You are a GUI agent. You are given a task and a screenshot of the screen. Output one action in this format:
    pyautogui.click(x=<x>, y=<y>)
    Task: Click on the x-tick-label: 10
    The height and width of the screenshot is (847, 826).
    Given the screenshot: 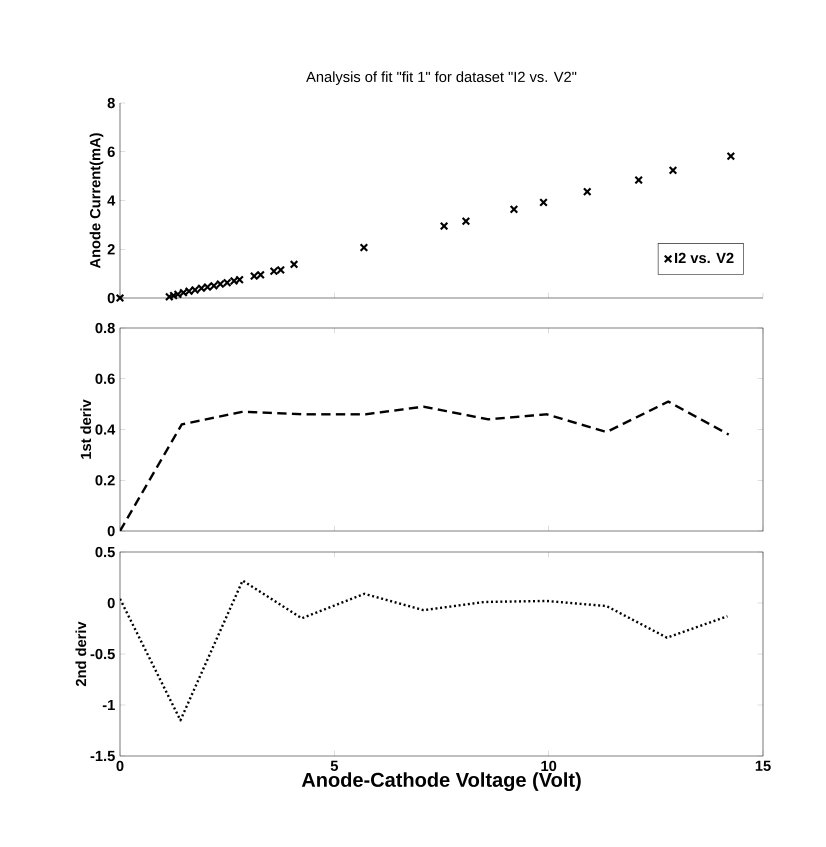 What is the action you would take?
    pyautogui.click(x=548, y=766)
    